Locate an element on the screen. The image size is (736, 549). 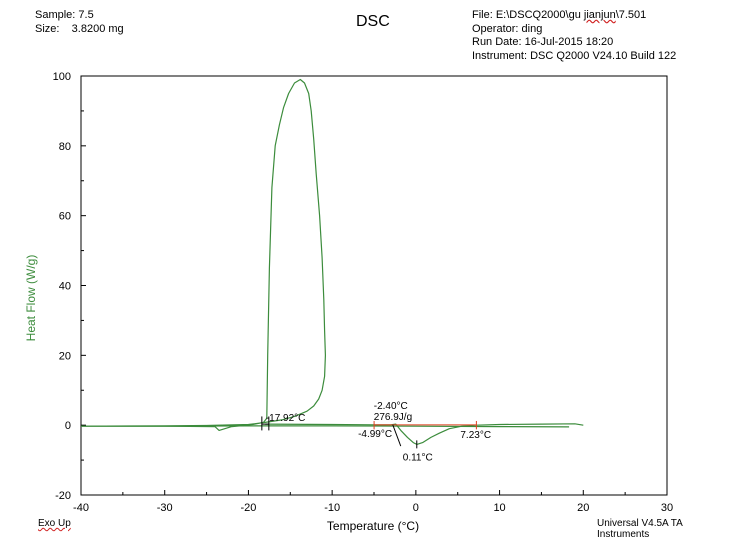
file-underlined: jianjun is located at coordinates (599, 15).